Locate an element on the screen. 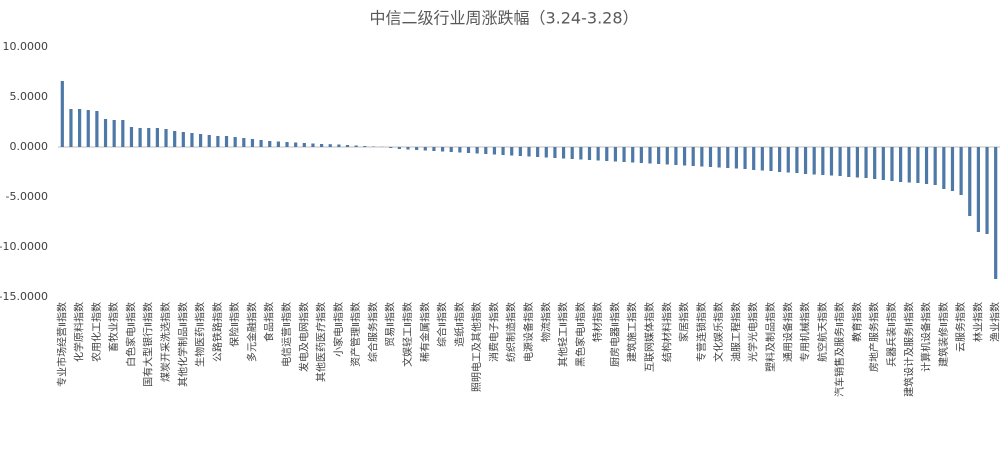  x-tick-label: 云服务指数 is located at coordinates (960, 327).